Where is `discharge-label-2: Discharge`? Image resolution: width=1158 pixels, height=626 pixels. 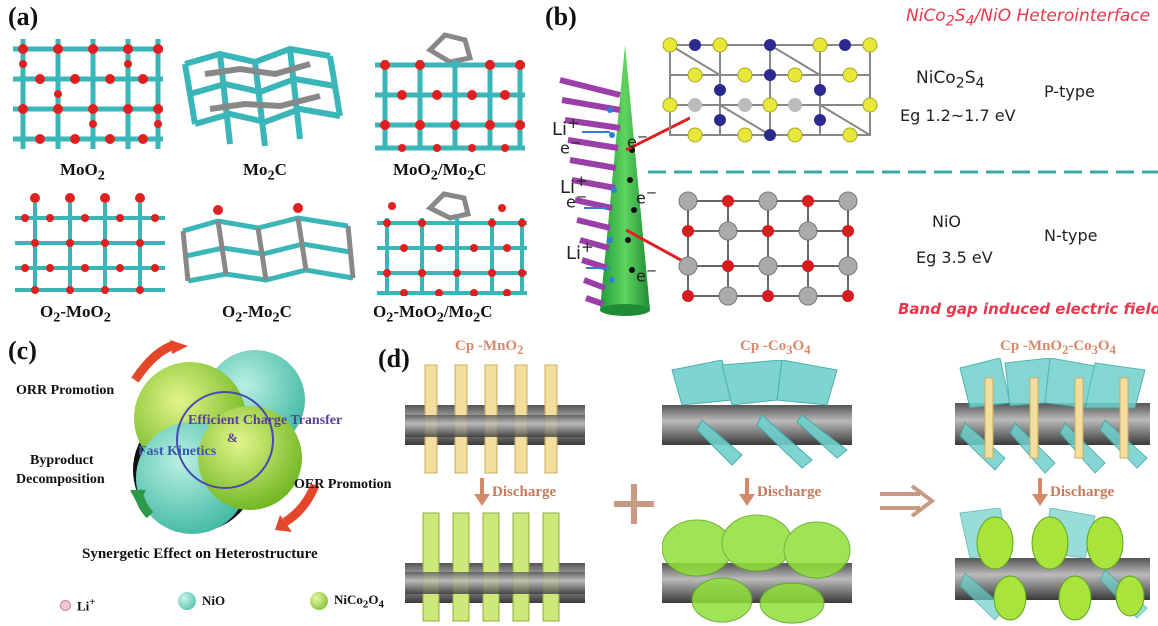 discharge-label-2: Discharge is located at coordinates (789, 492).